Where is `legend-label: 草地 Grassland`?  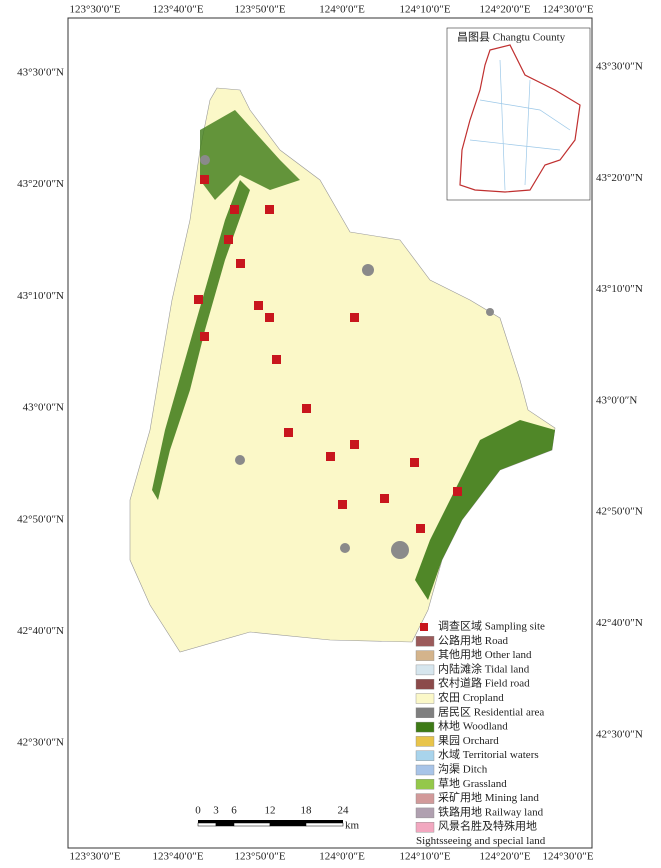 legend-label: 草地 Grassland is located at coordinates (472, 783).